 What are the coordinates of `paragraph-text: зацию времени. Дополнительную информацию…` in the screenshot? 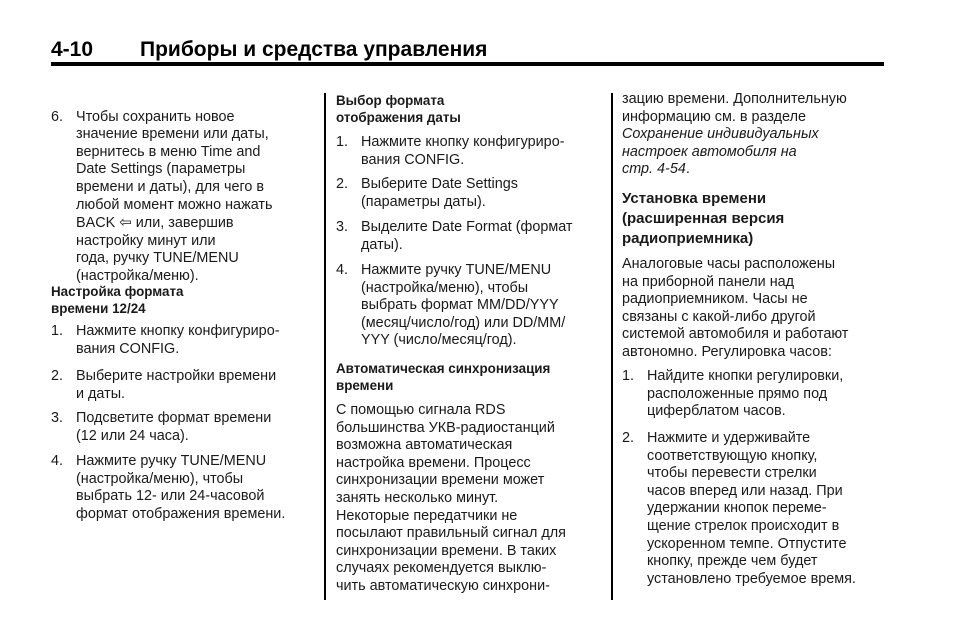 It's located at (734, 108).